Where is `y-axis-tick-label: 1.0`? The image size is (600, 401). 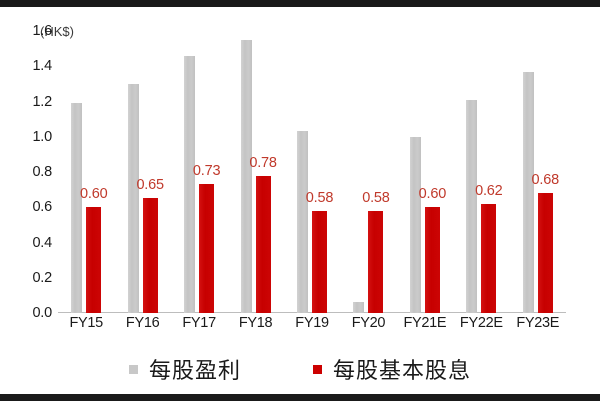 y-axis-tick-label: 1.0 is located at coordinates (42, 136).